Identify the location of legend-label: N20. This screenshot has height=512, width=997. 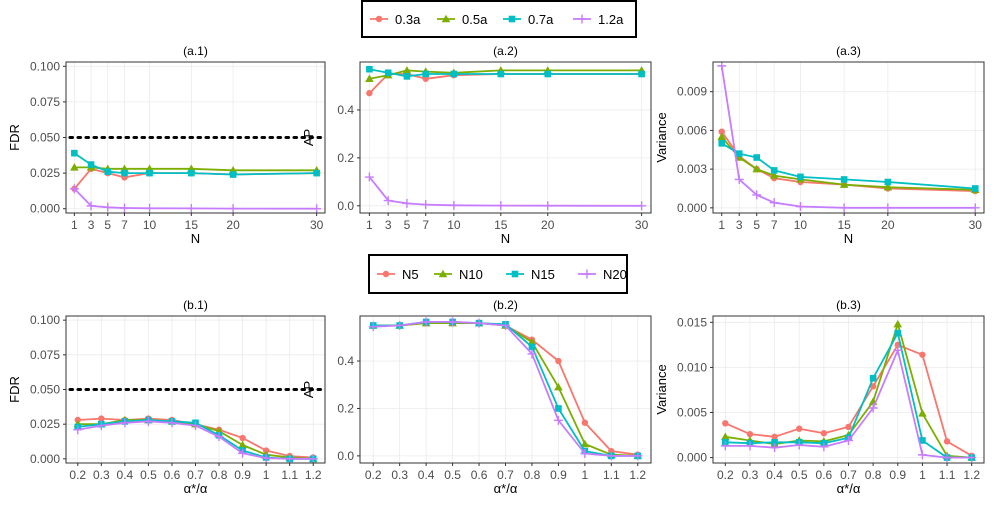
(615, 274).